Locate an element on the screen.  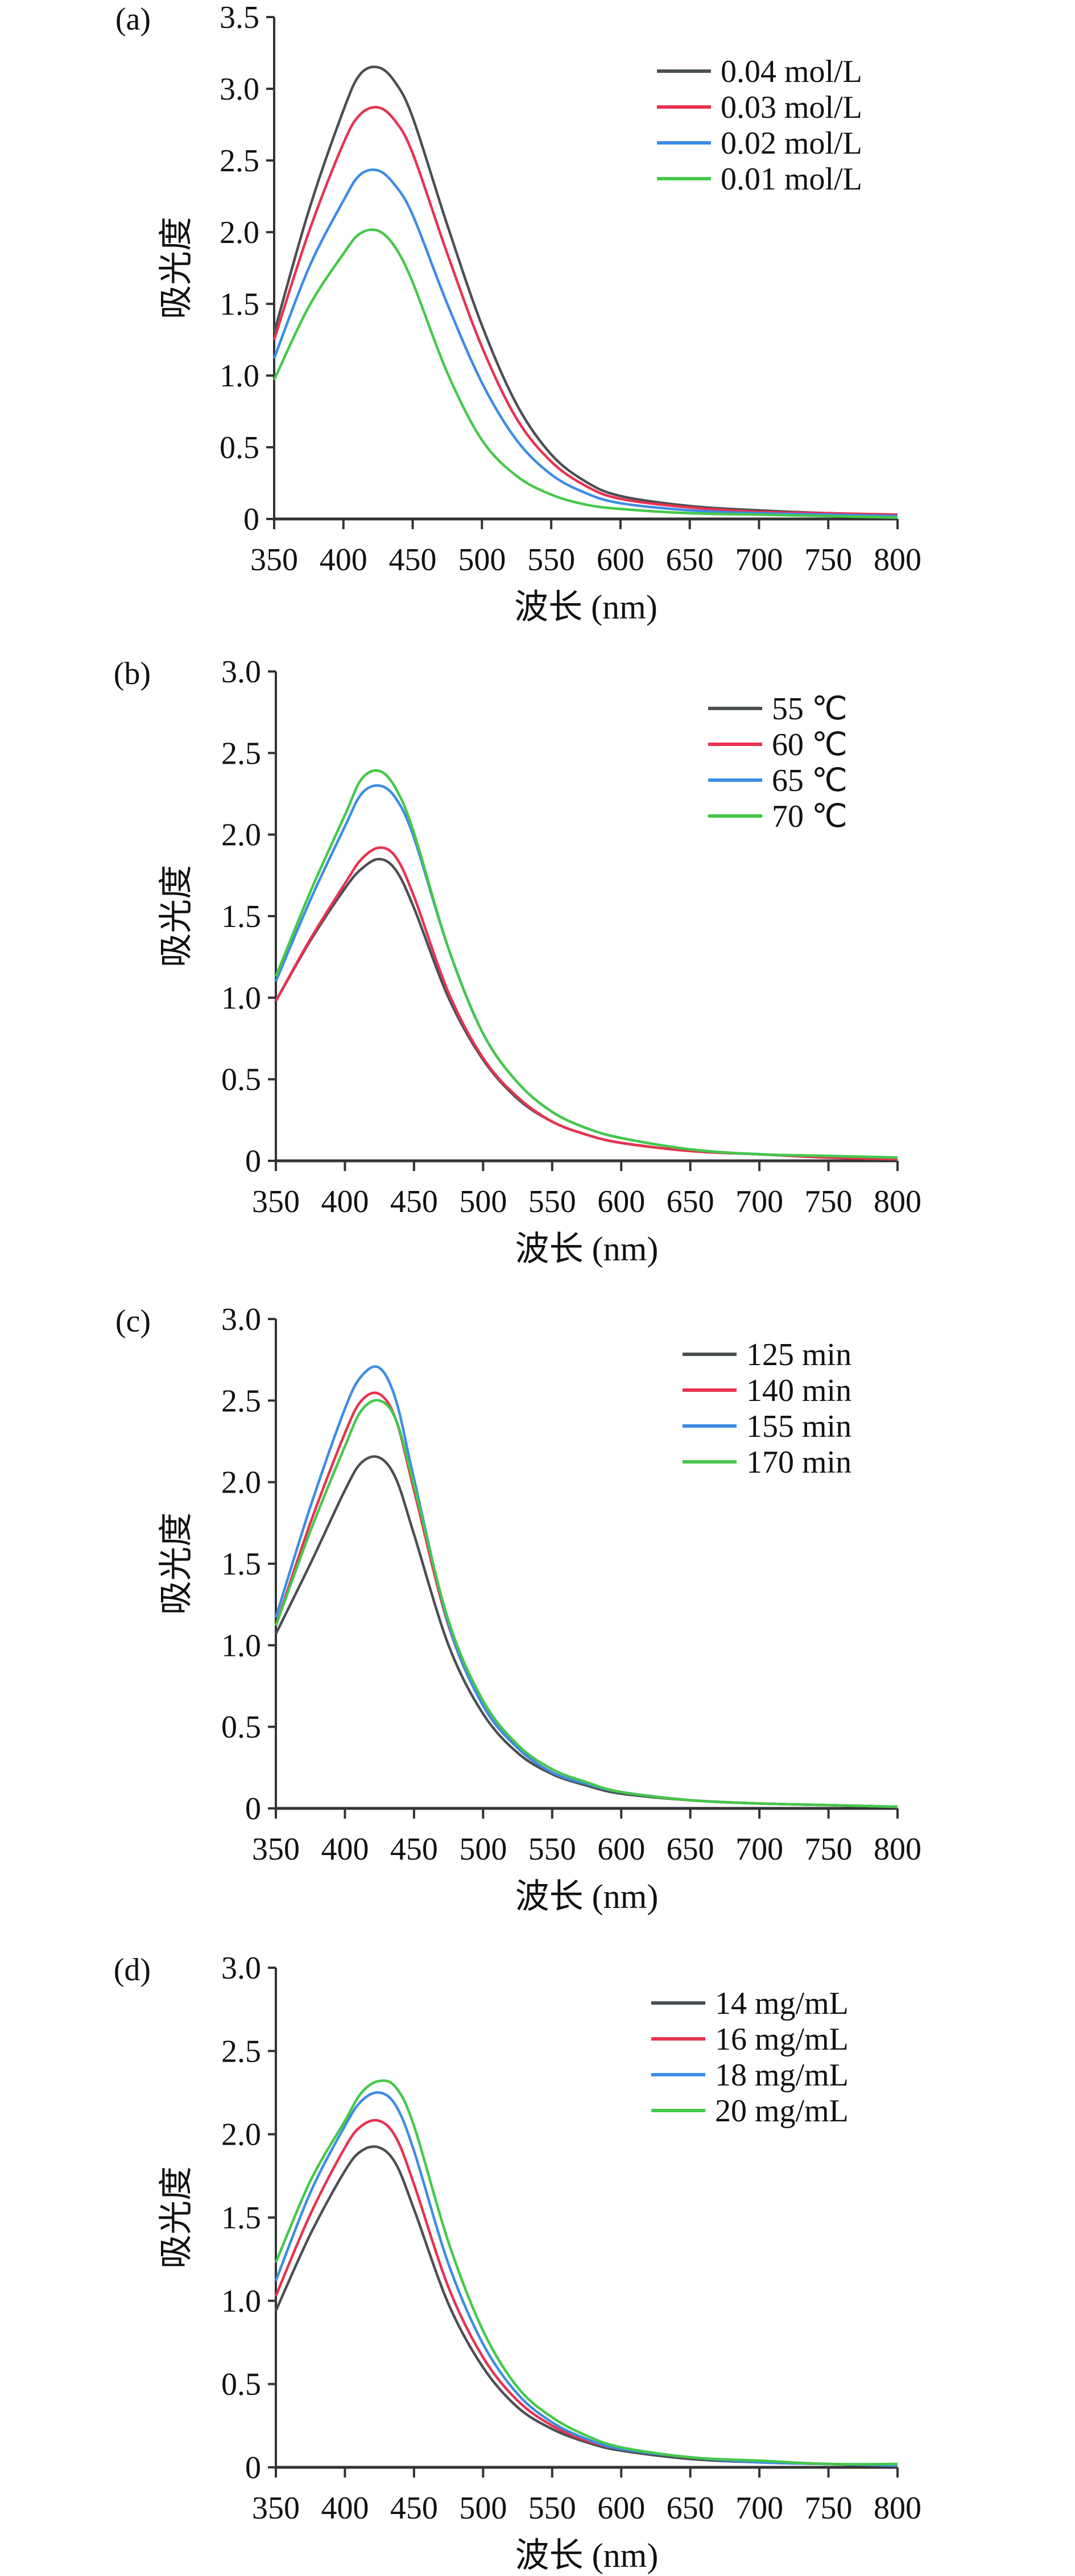
legend-label: 55 ℃ is located at coordinates (810, 709).